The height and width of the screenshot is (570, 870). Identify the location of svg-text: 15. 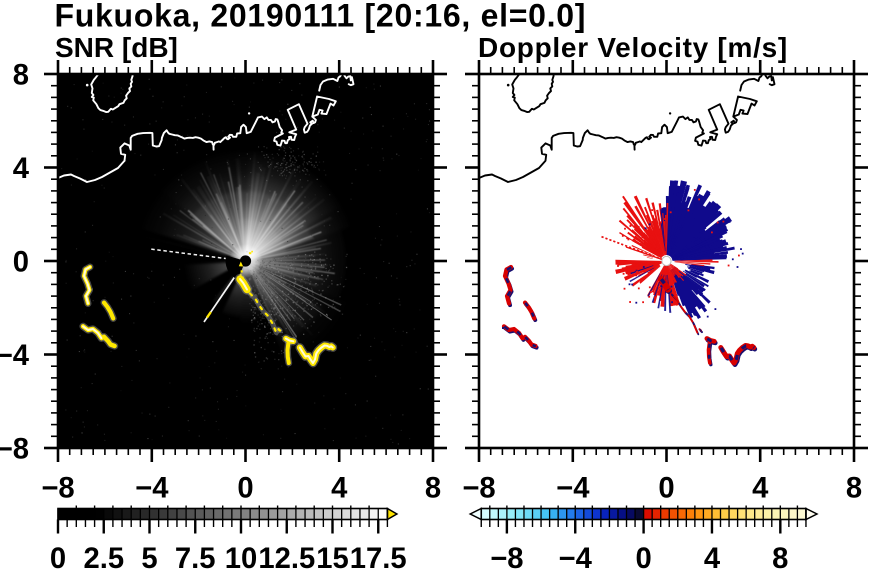
(332, 556).